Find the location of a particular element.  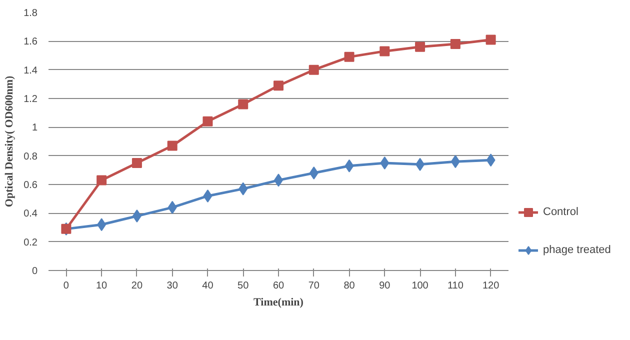

y-tick-label: 1.4 is located at coordinates (31, 70).